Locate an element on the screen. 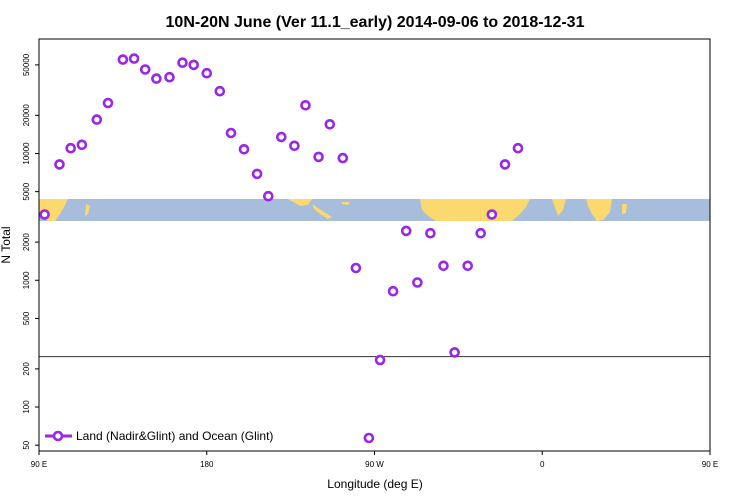 This screenshot has width=750, height=500. y-tick-label: 500 is located at coordinates (26, 318).